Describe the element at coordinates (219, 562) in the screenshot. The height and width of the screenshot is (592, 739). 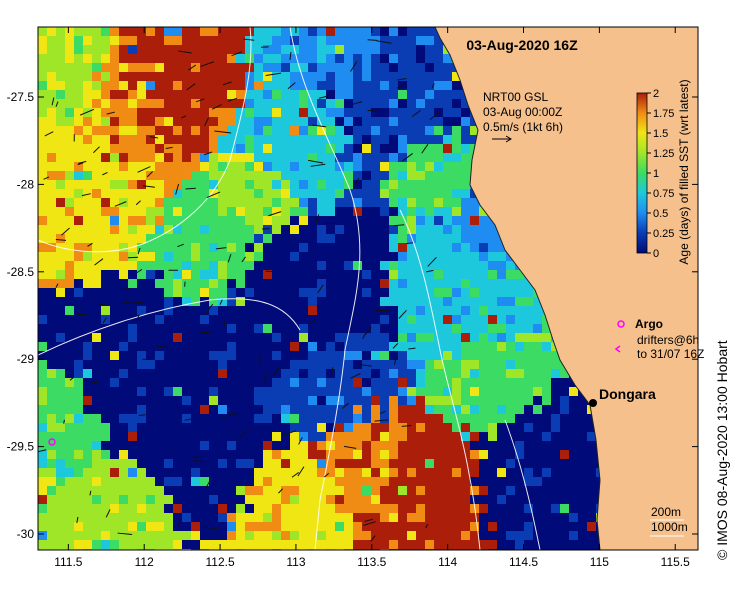
I see `x-tick-label: 112.5` at that location.